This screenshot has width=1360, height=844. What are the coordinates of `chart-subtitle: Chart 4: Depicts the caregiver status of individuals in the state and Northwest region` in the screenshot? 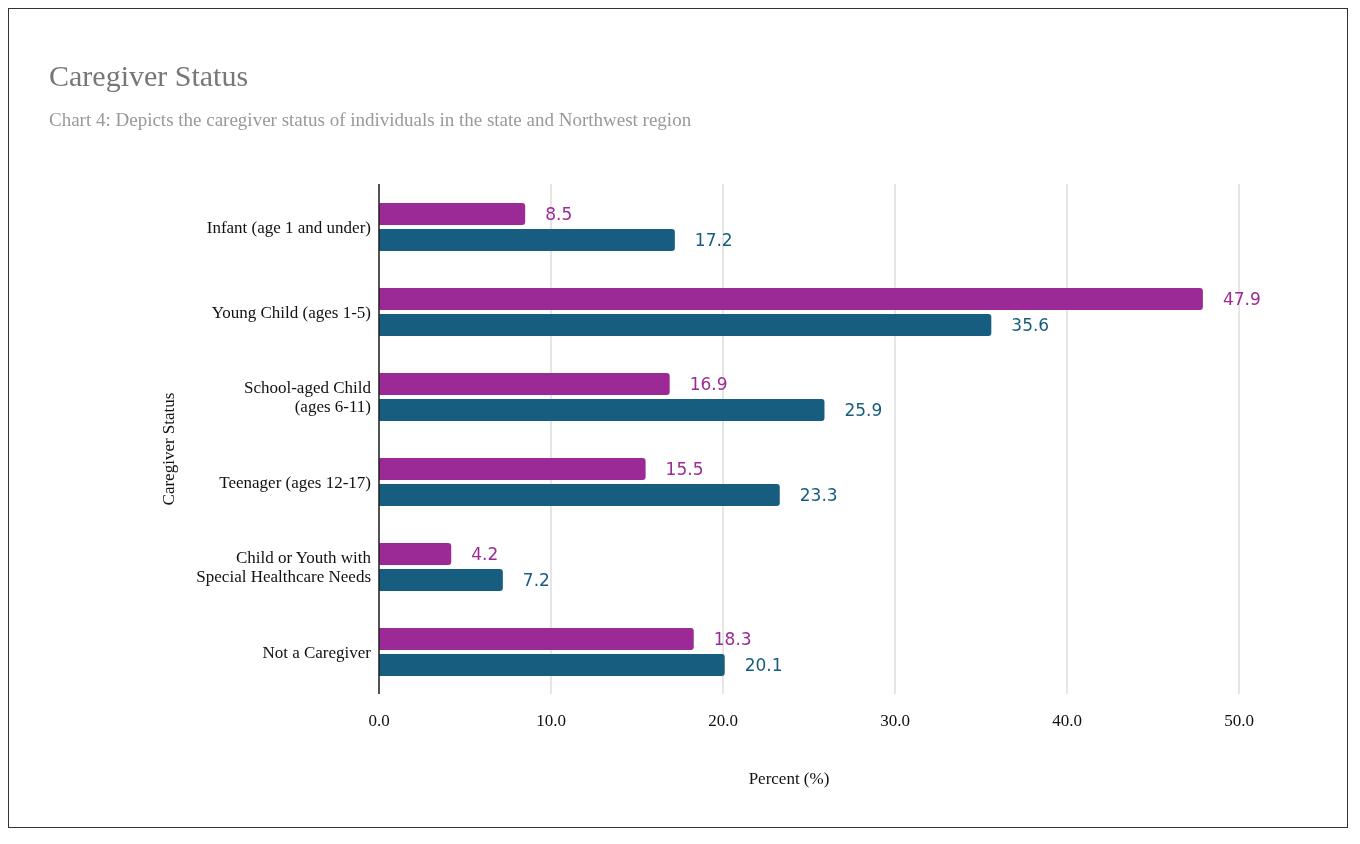 It's located at (370, 120).